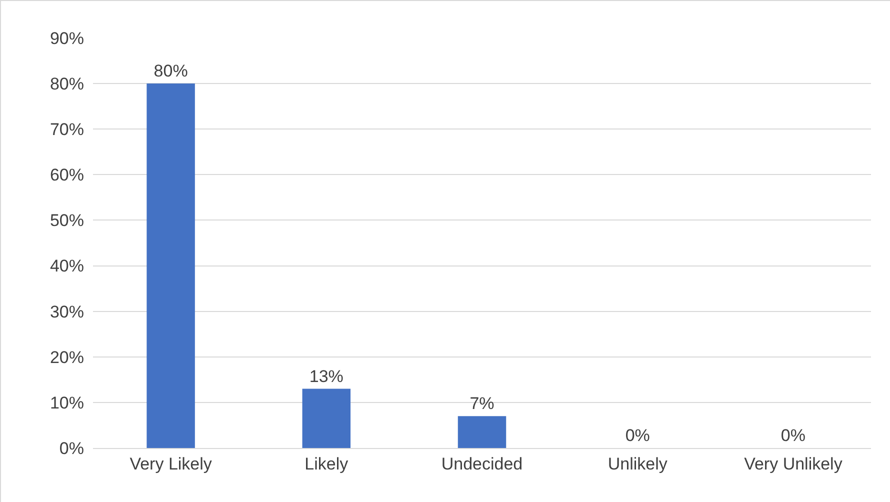 This screenshot has width=890, height=502. What do you see at coordinates (67, 357) in the screenshot?
I see `y-tick-label: 20%` at bounding box center [67, 357].